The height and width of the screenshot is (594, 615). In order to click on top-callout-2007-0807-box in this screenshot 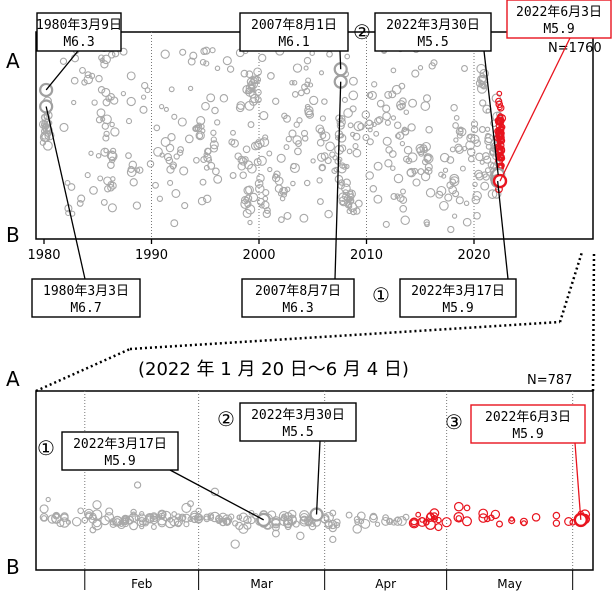, I will do `click(298, 298)`.